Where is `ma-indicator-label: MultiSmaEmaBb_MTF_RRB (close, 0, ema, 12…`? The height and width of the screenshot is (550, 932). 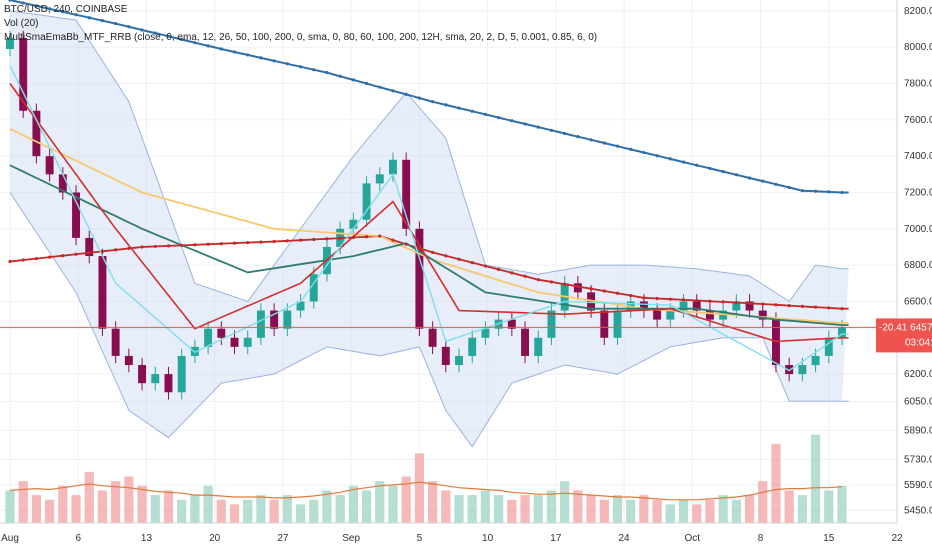
ma-indicator-label: MultiSmaEmaBb_MTF_RRB (close, 0, ema, 12… is located at coordinates (301, 37).